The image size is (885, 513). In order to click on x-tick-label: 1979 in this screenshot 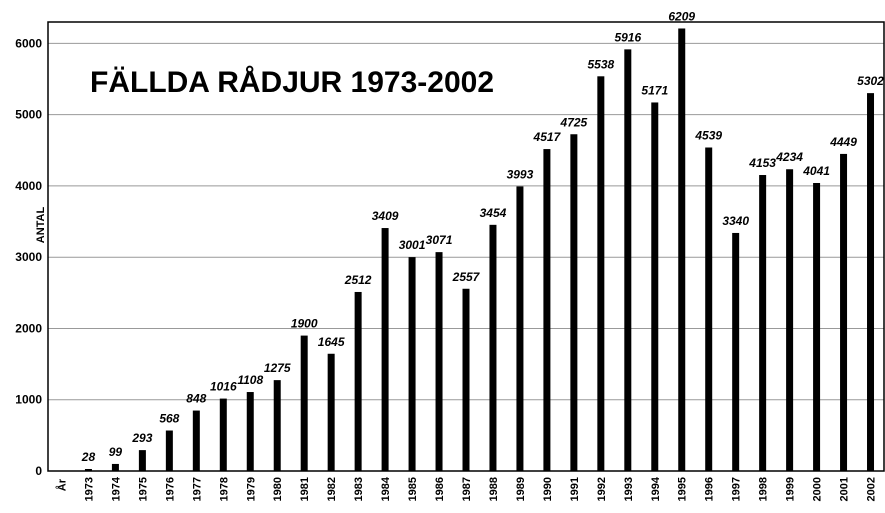, I will do `click(251, 489)`.